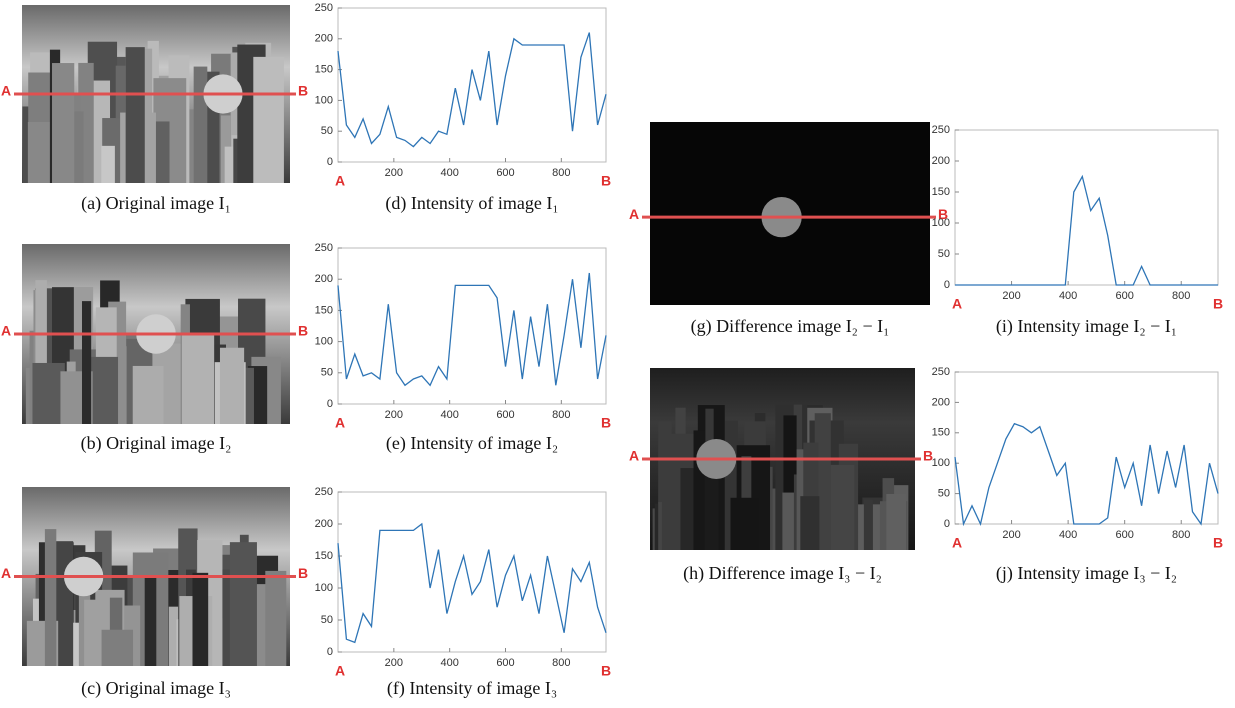 This screenshot has width=1235, height=708. I want to click on caption: (a) Original image I₁, so click(156, 203).